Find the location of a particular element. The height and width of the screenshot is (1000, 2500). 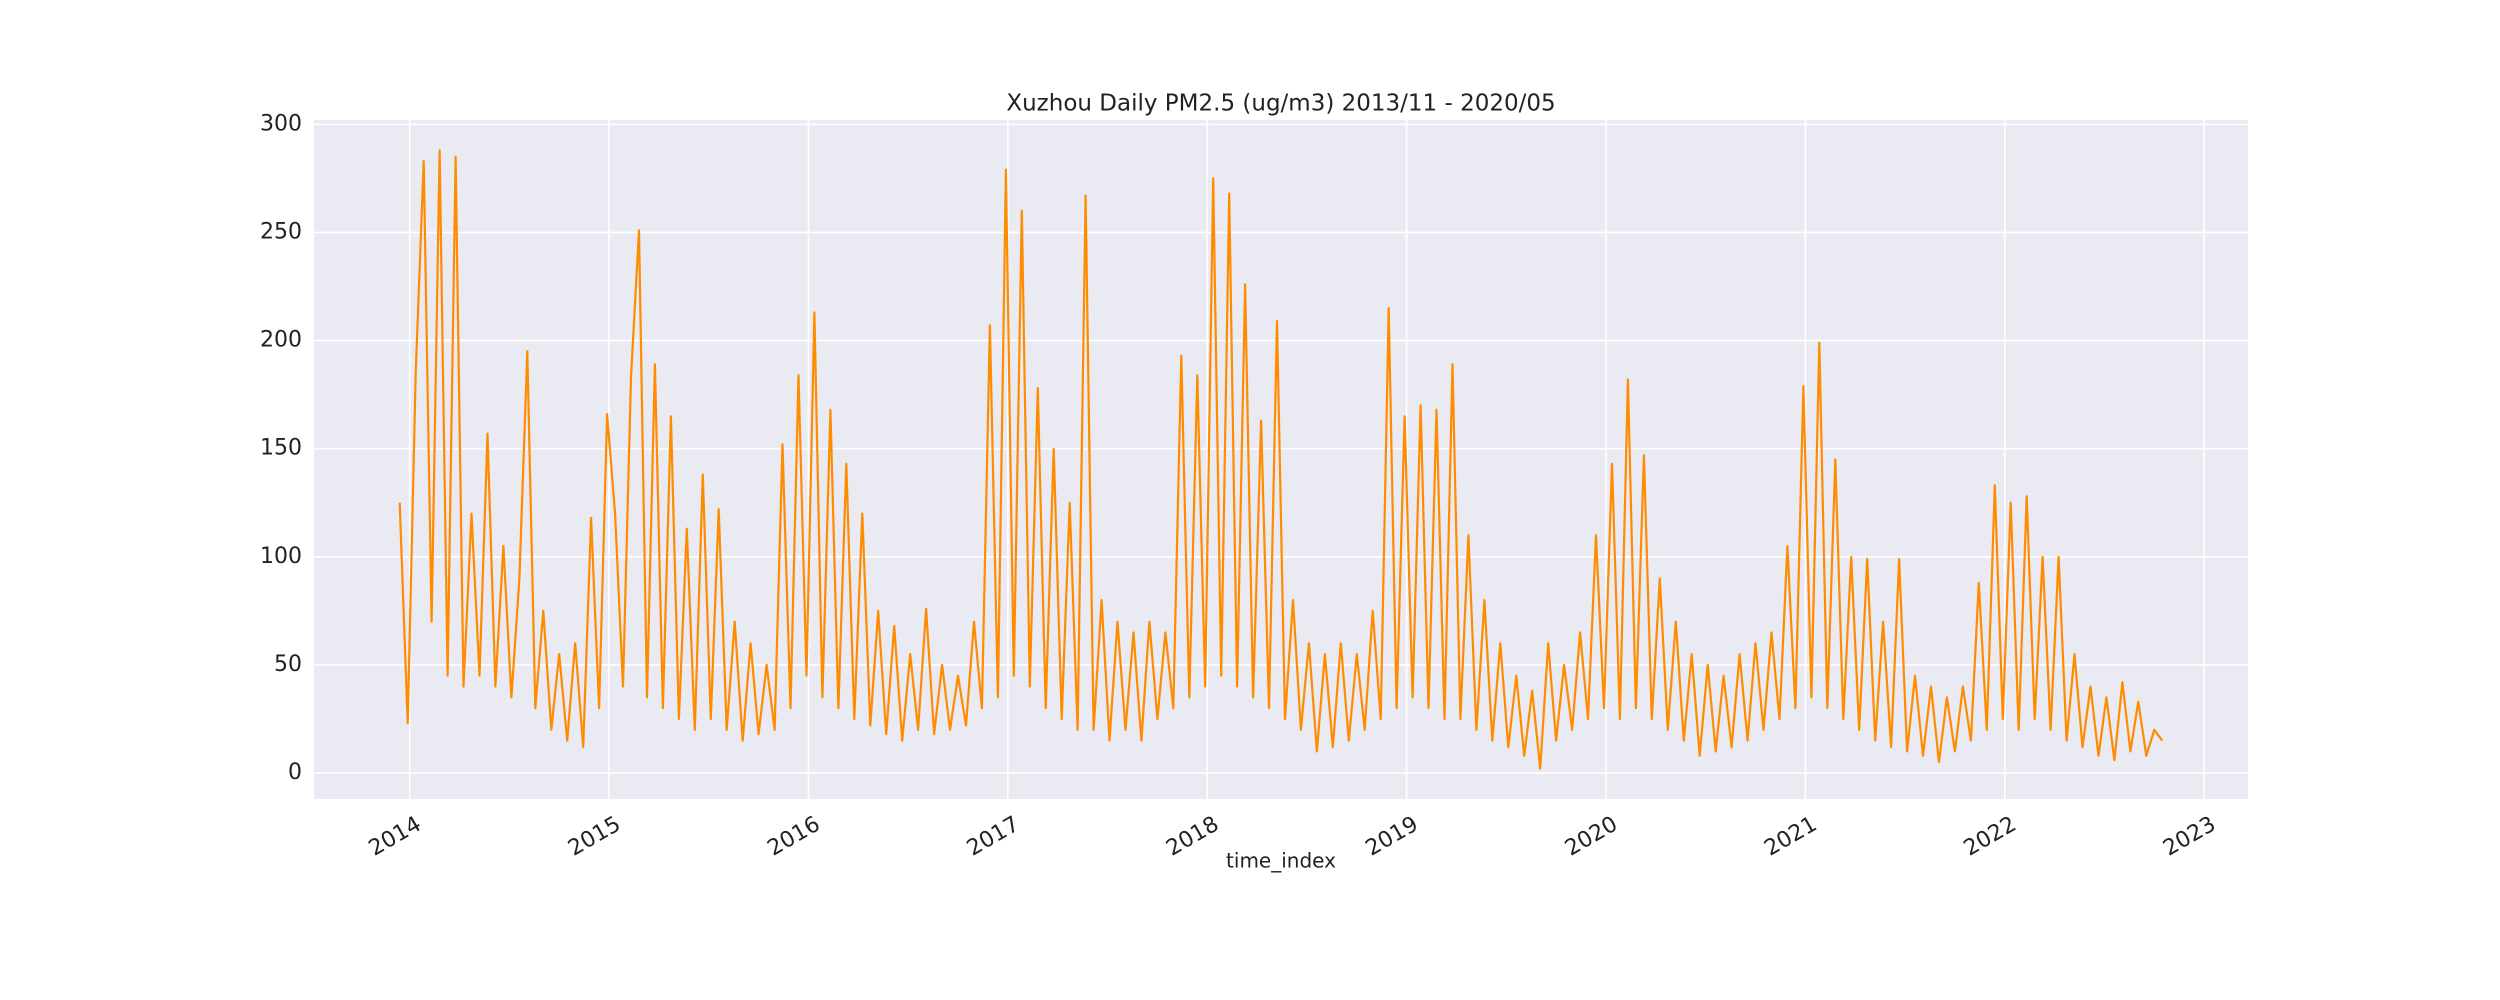

x-tick-label: 2015 is located at coordinates (594, 837).